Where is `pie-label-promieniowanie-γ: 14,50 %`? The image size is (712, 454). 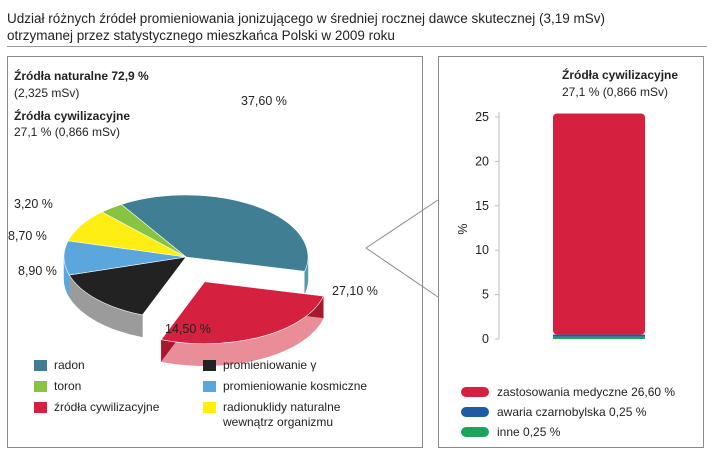
pie-label-promieniowanie-γ: 14,50 % is located at coordinates (188, 329).